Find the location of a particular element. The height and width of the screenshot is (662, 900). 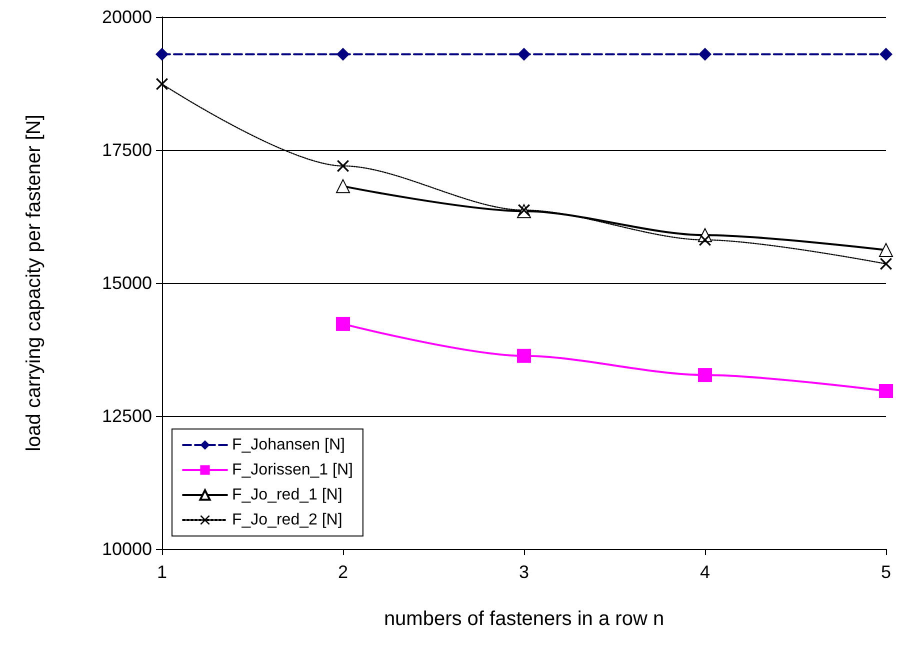

x-tick-label: 3 is located at coordinates (524, 572).